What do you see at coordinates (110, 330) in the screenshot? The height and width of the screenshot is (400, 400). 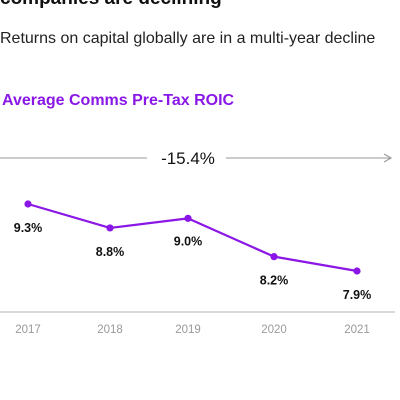 I see `x-tick-label-2018: 2018` at bounding box center [110, 330].